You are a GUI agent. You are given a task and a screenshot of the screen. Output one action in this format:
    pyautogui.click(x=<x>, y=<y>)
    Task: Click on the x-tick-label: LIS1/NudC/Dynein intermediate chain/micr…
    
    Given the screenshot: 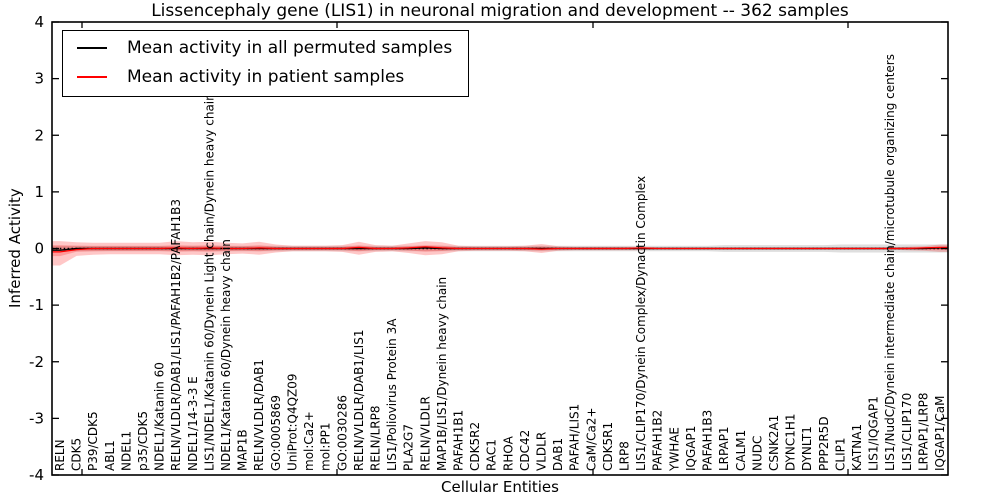 What is the action you would take?
    pyautogui.click(x=890, y=262)
    